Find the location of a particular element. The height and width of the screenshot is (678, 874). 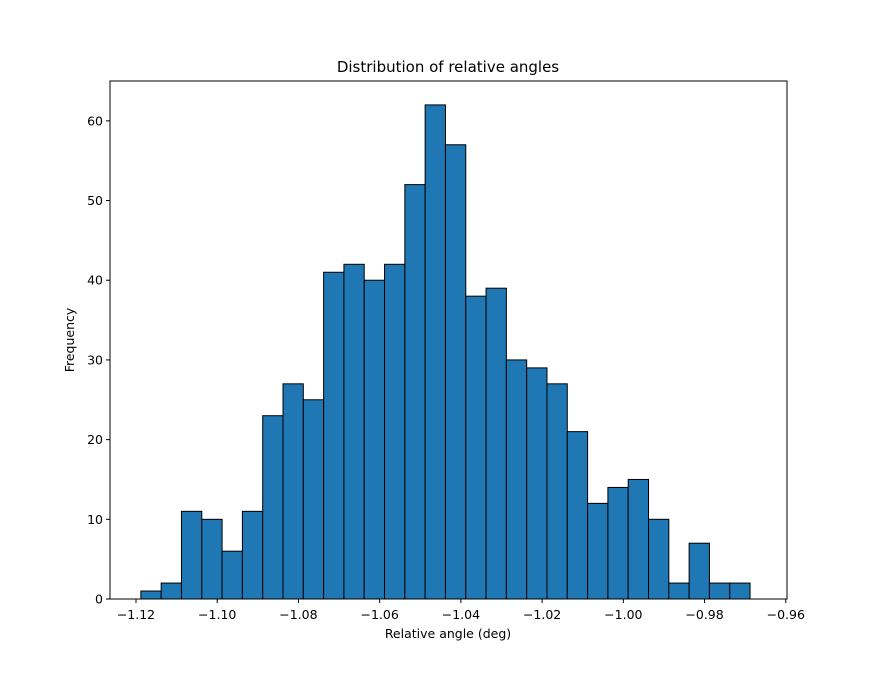

x-tick-label: −1.12 is located at coordinates (136, 614).